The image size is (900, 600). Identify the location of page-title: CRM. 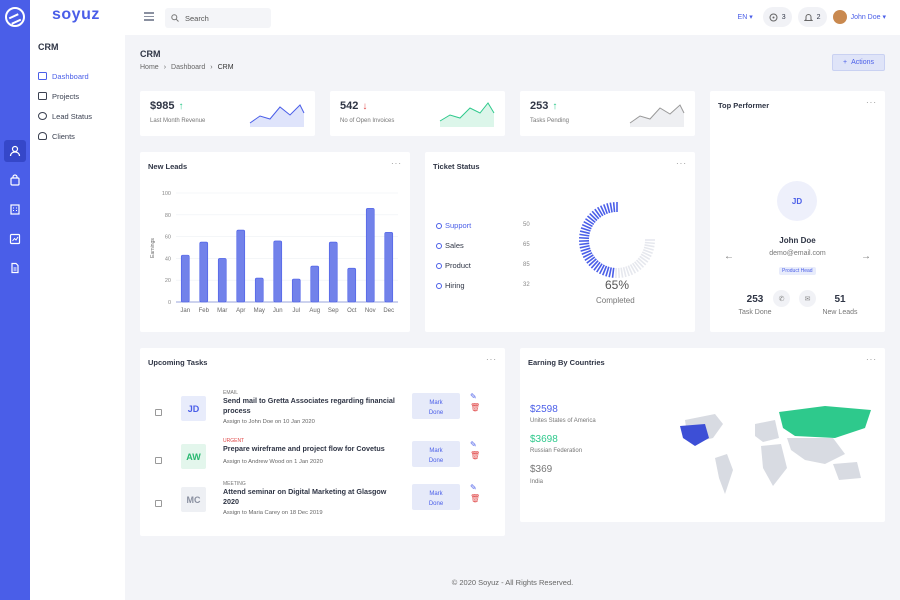
(150, 54).